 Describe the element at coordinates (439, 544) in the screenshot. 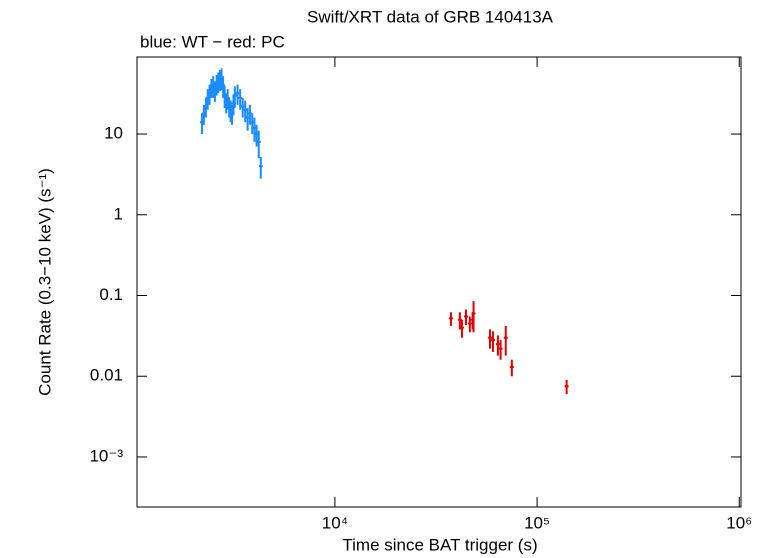

I see `x-axis-label: Time since BAT trigger (s)` at that location.